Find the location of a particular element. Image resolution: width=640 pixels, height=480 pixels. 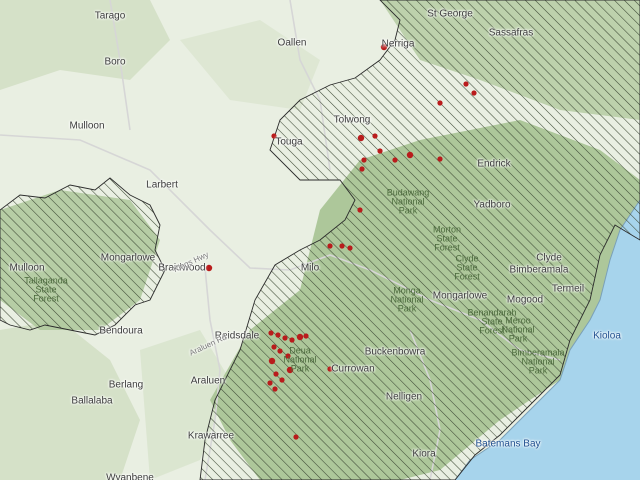

park-label-bimbernp: Bimberamala National Park is located at coordinates (538, 361).